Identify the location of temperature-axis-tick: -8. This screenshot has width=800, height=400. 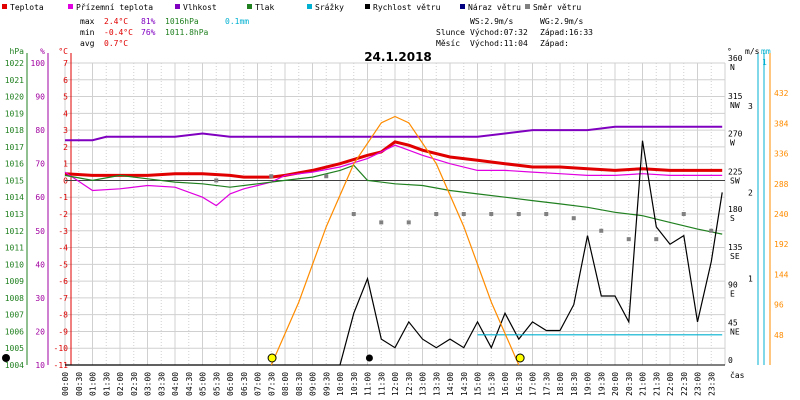
(63, 315).